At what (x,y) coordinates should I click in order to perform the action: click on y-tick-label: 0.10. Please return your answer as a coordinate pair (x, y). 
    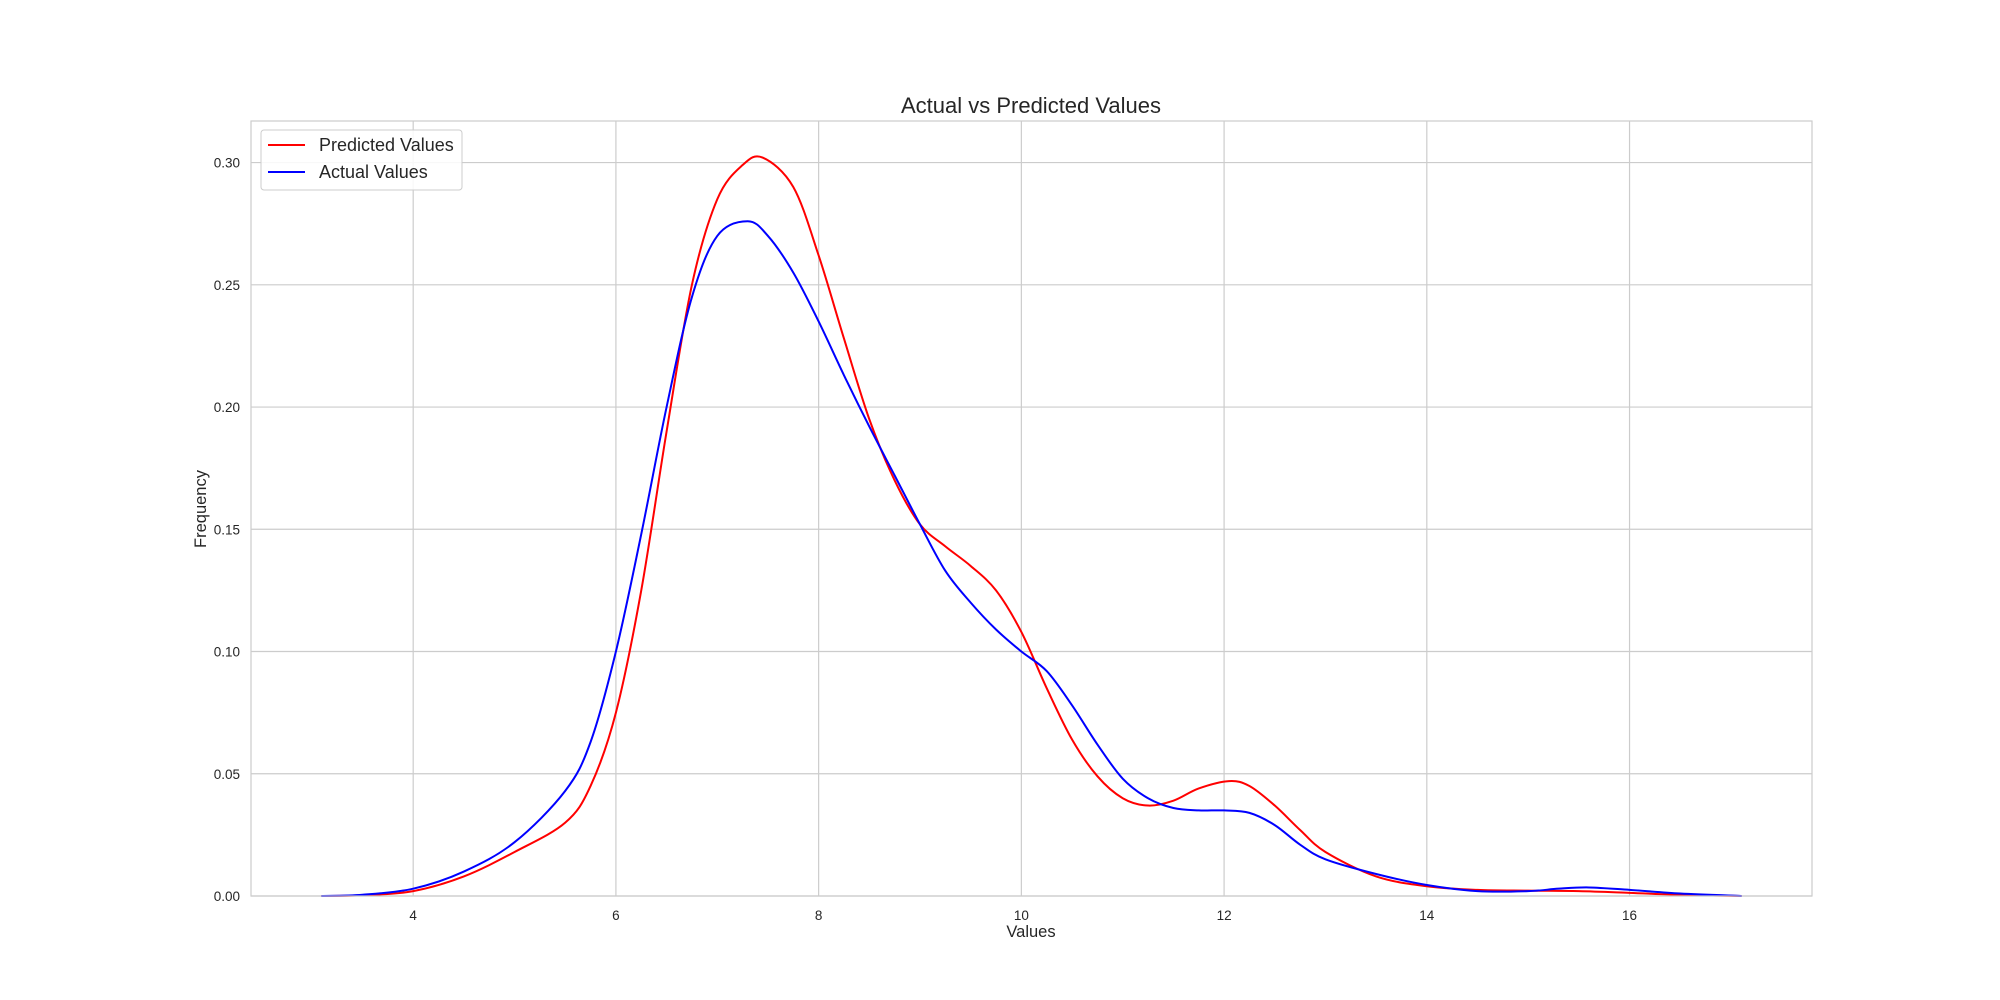
    Looking at the image, I should click on (227, 652).